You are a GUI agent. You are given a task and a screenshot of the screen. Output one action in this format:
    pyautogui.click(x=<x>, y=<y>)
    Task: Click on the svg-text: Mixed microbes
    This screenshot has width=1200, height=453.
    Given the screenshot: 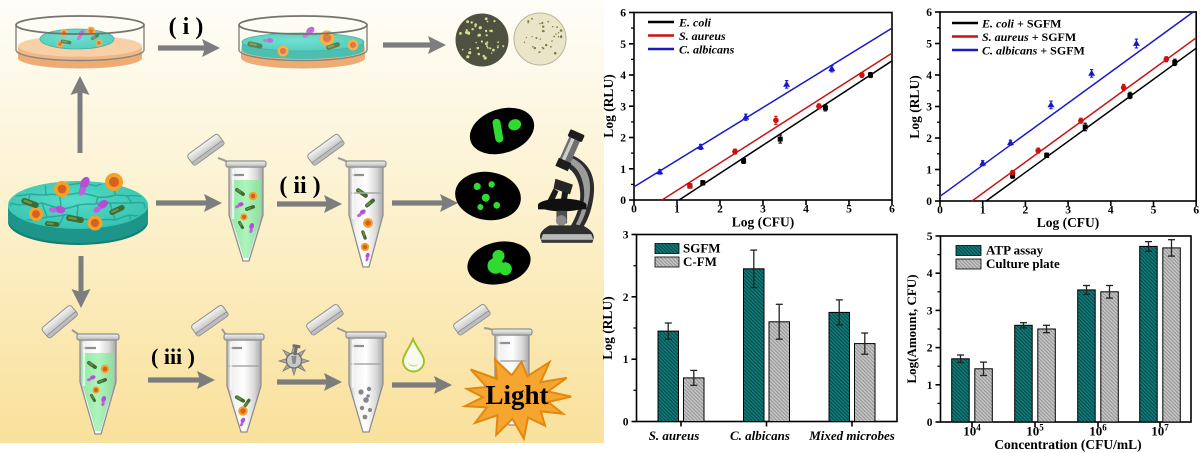 What is the action you would take?
    pyautogui.click(x=851, y=435)
    